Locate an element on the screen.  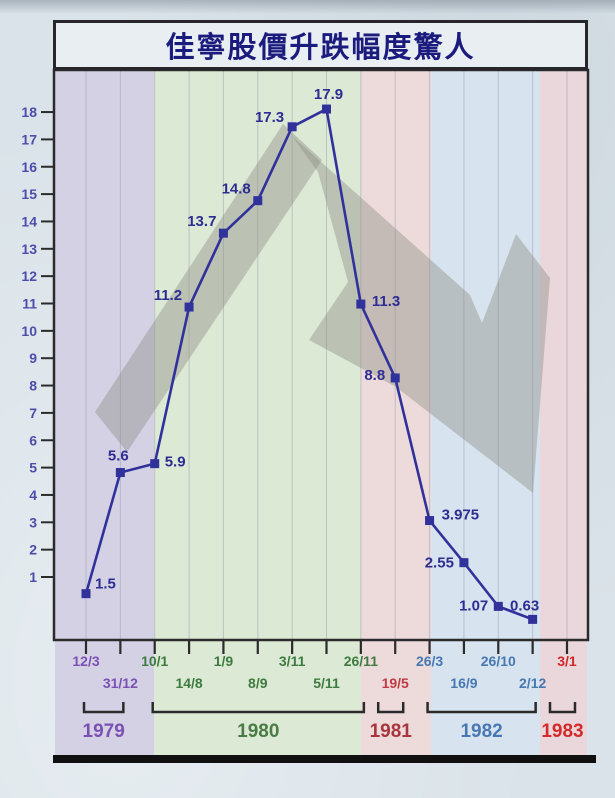
x-tick-label: 16/9 is located at coordinates (463, 683).